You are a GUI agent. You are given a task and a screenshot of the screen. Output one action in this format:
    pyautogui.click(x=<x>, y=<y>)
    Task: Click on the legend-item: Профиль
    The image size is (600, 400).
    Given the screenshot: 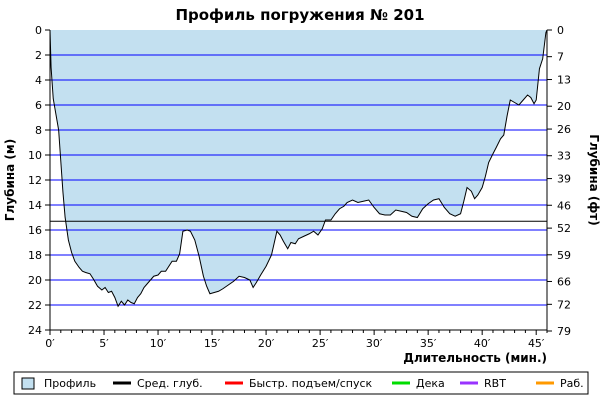 What is the action you would take?
    pyautogui.click(x=58, y=383)
    